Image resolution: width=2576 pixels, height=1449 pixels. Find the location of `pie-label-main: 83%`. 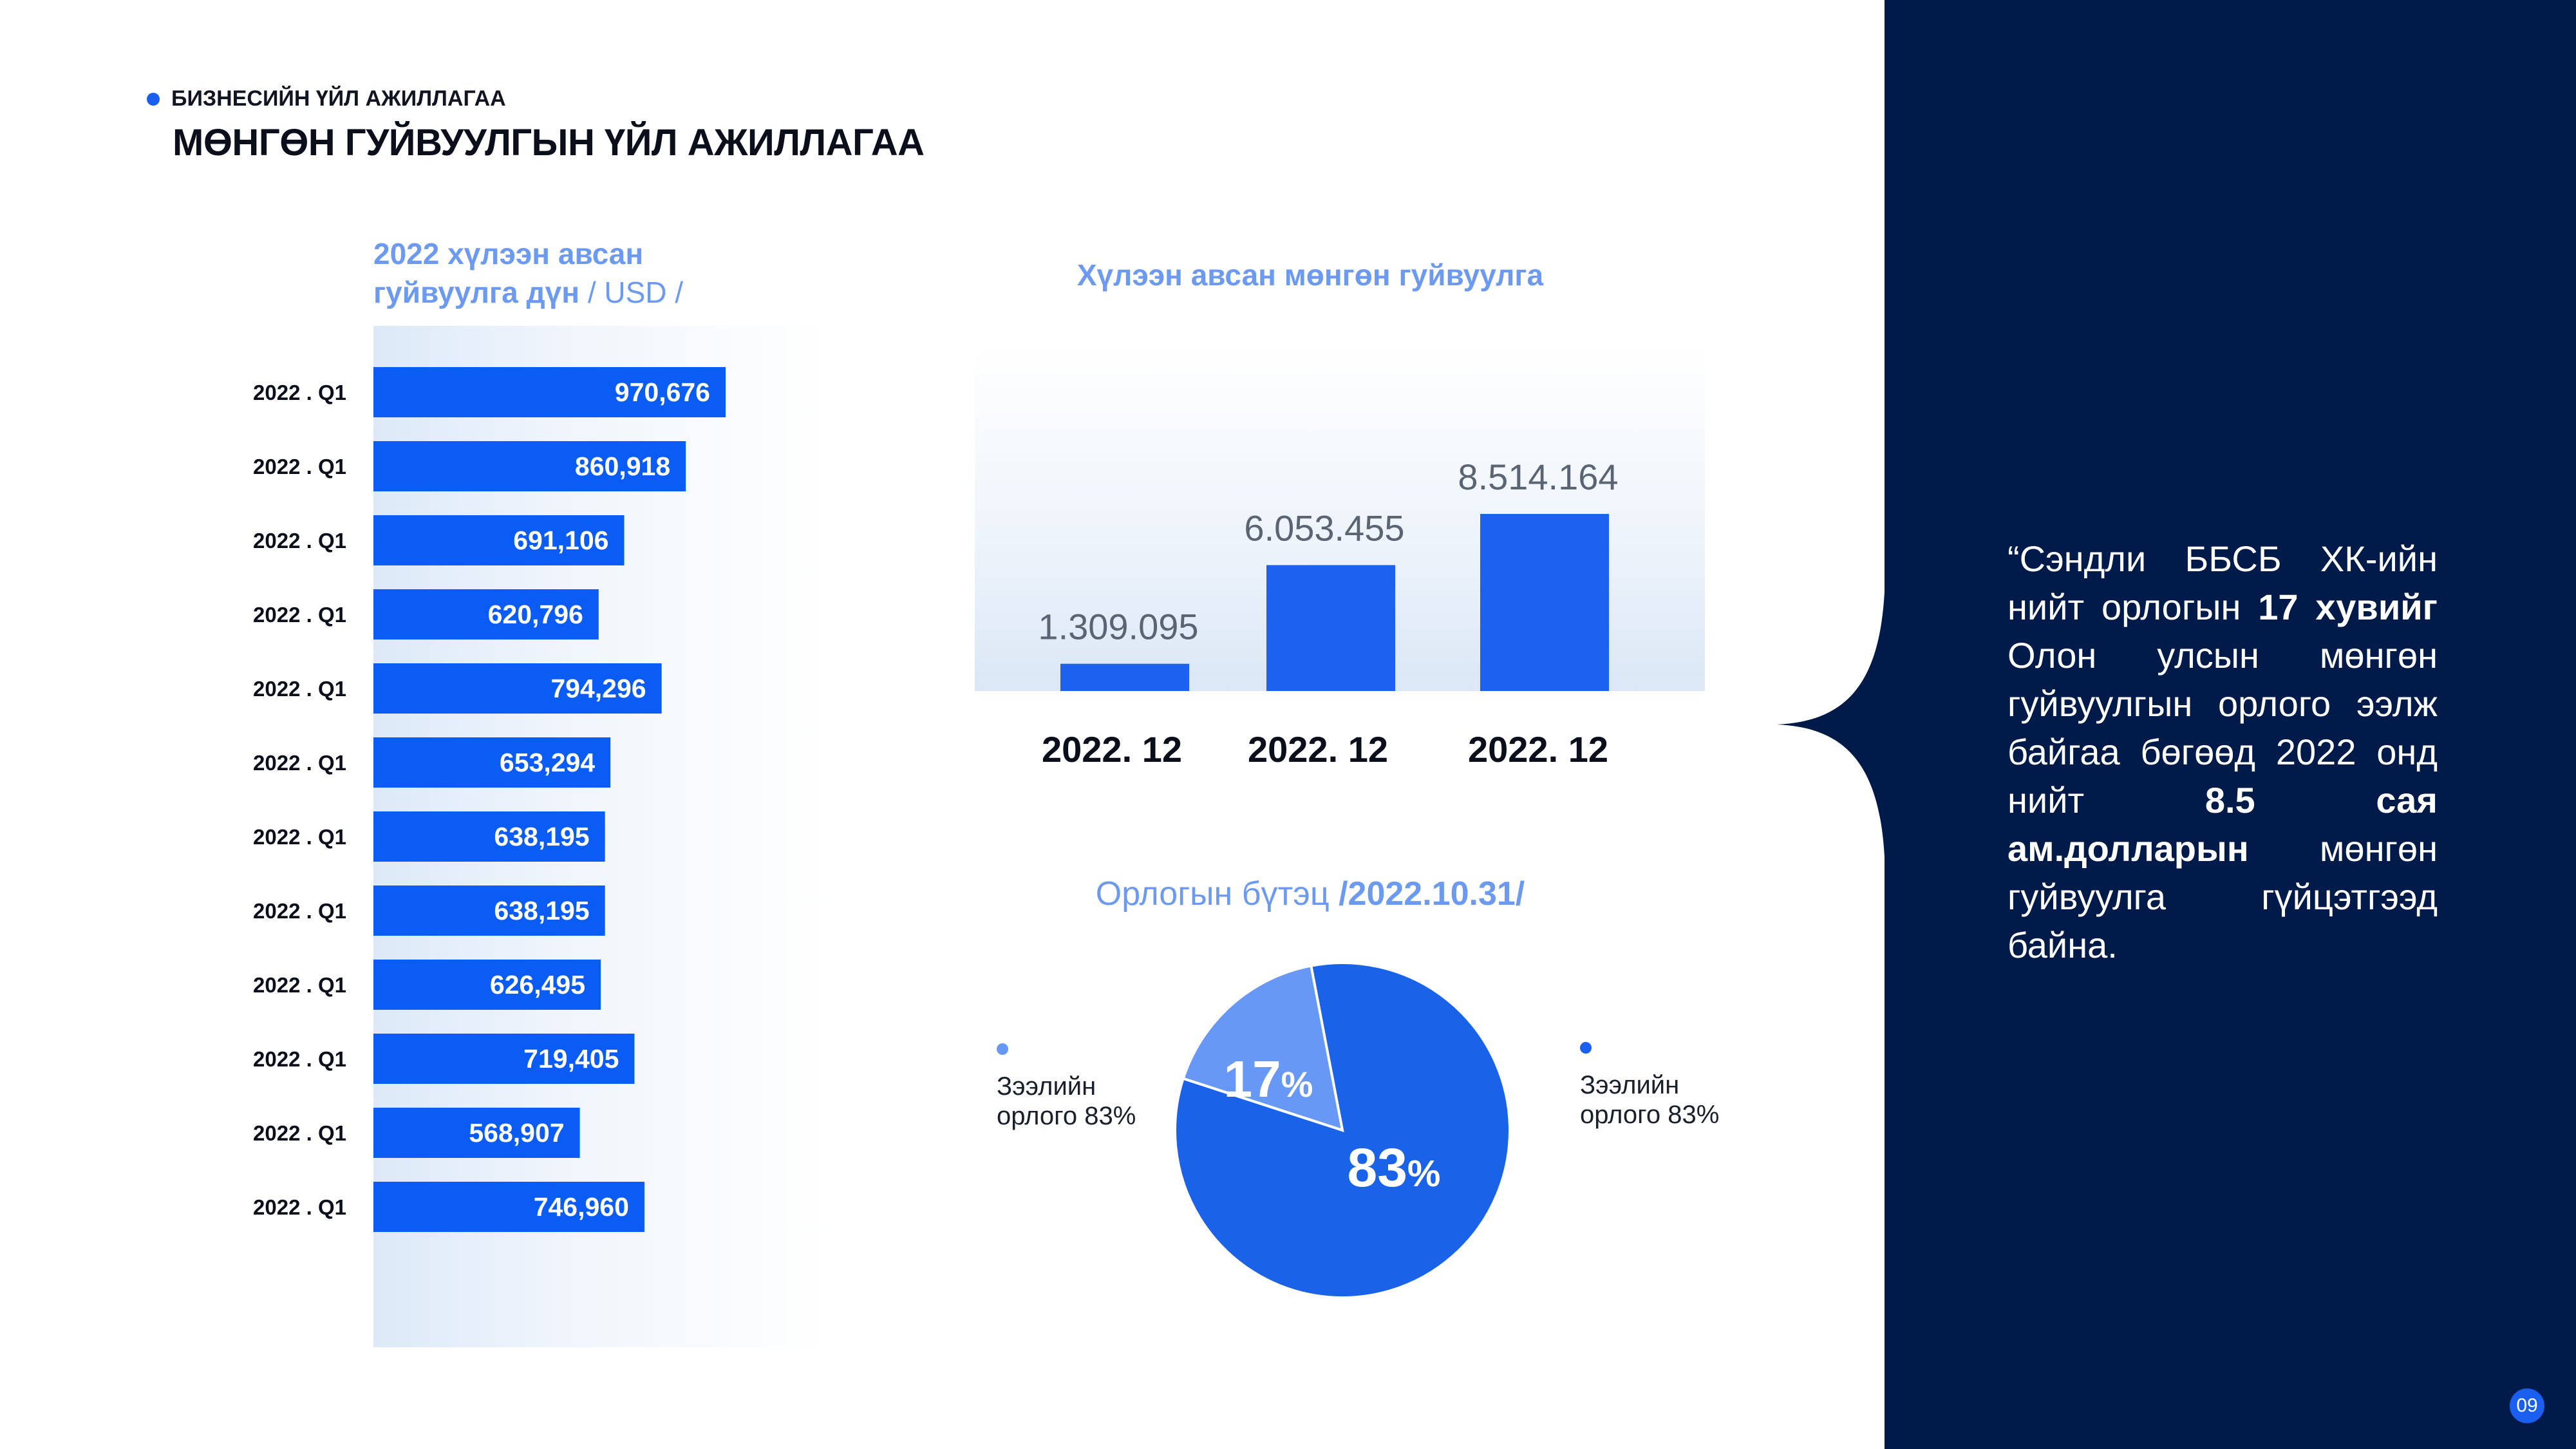

pie-label-main: 83% is located at coordinates (1393, 1167).